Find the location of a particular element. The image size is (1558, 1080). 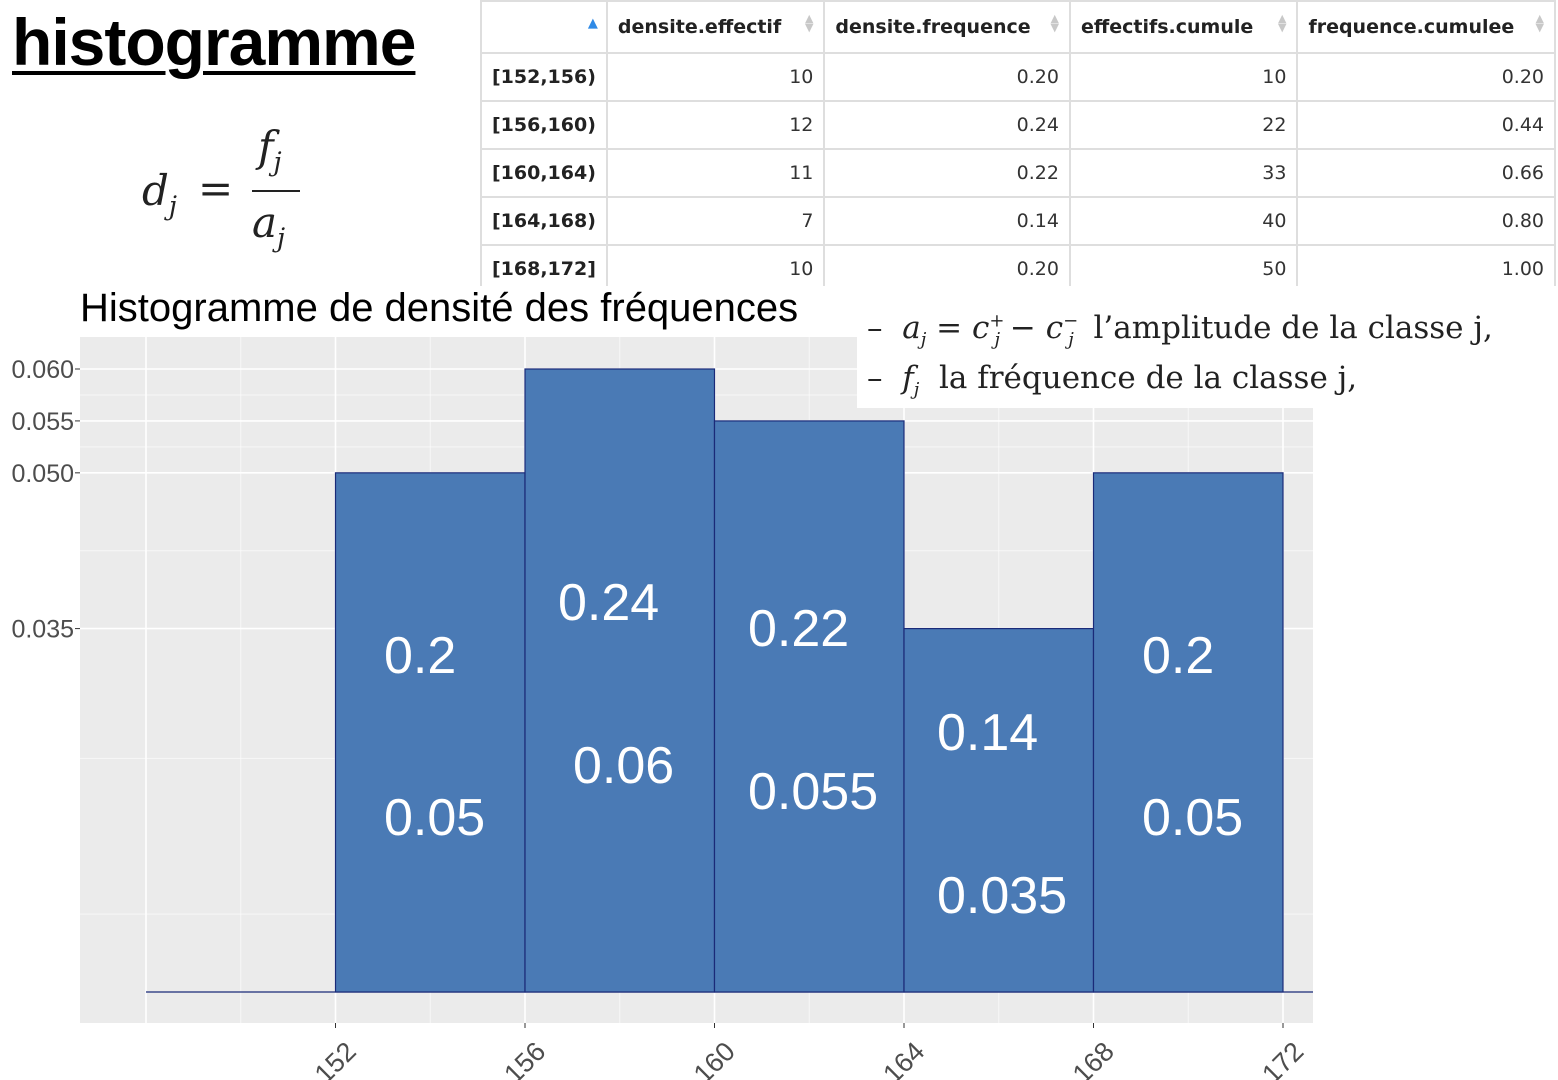

x-tick-label: 160 is located at coordinates (714, 1058).